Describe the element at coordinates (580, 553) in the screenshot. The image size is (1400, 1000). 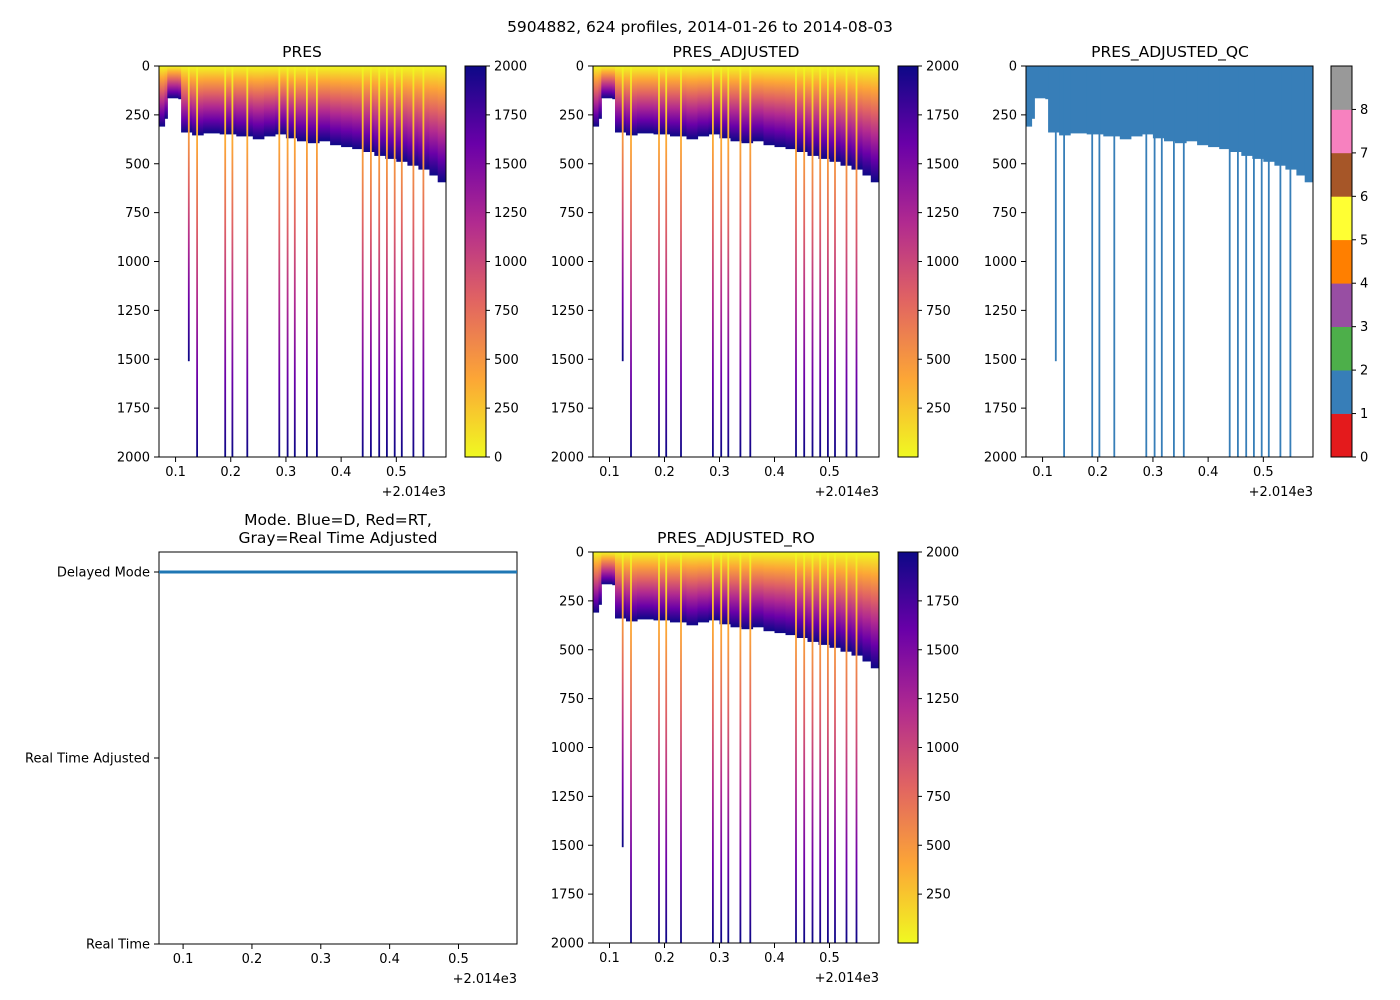
I see `pres_adjusted_ro-y-tick-label: 0` at that location.